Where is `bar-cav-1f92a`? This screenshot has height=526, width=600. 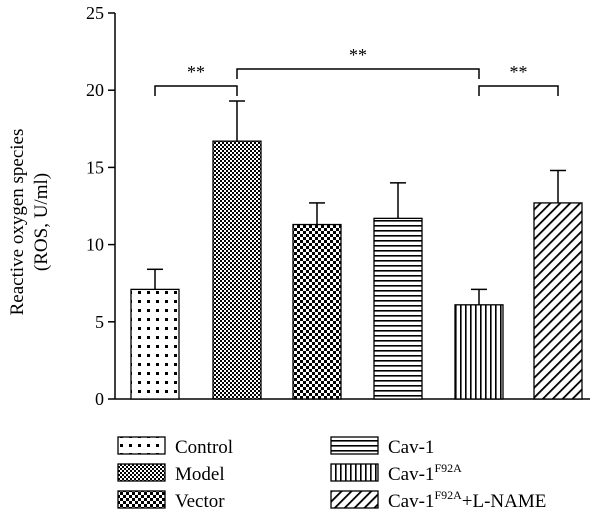 bar-cav-1f92a is located at coordinates (479, 352).